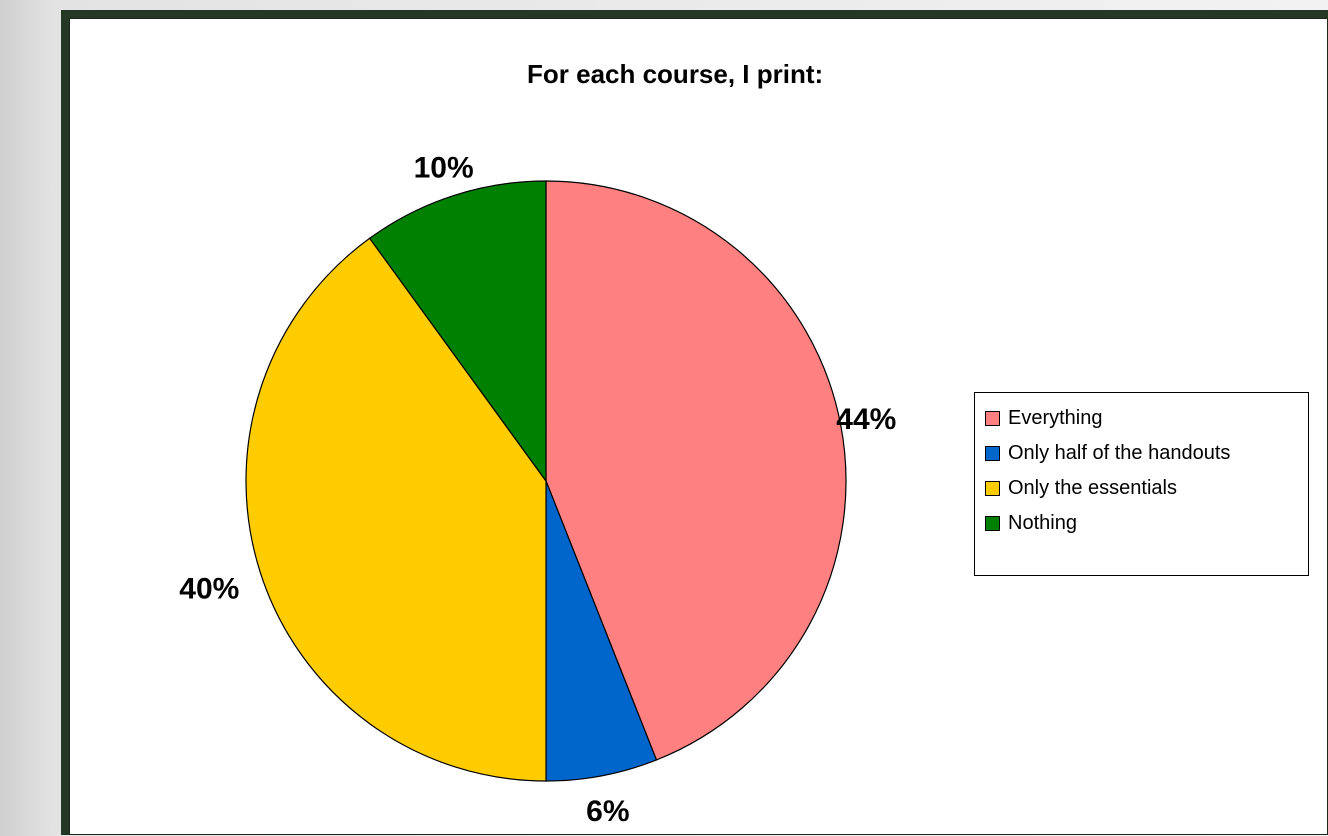 Image resolution: width=1328 pixels, height=836 pixels. What do you see at coordinates (209, 588) in the screenshot?
I see `pie-label-only-the-essentials: 40%` at bounding box center [209, 588].